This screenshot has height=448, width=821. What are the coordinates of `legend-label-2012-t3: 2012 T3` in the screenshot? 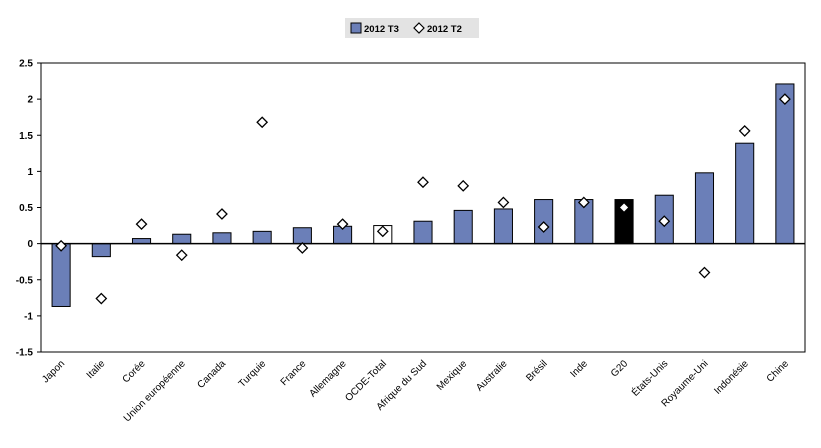 It's located at (381, 29).